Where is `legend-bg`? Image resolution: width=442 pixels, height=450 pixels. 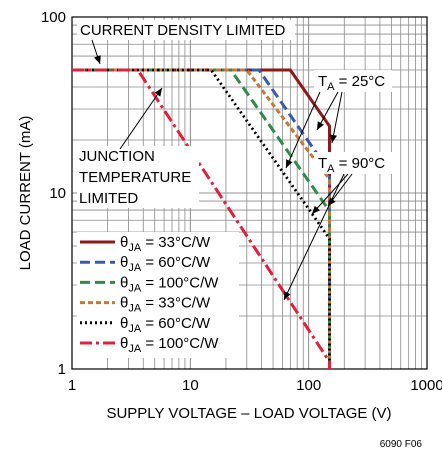
legend-bg is located at coordinates (158, 295).